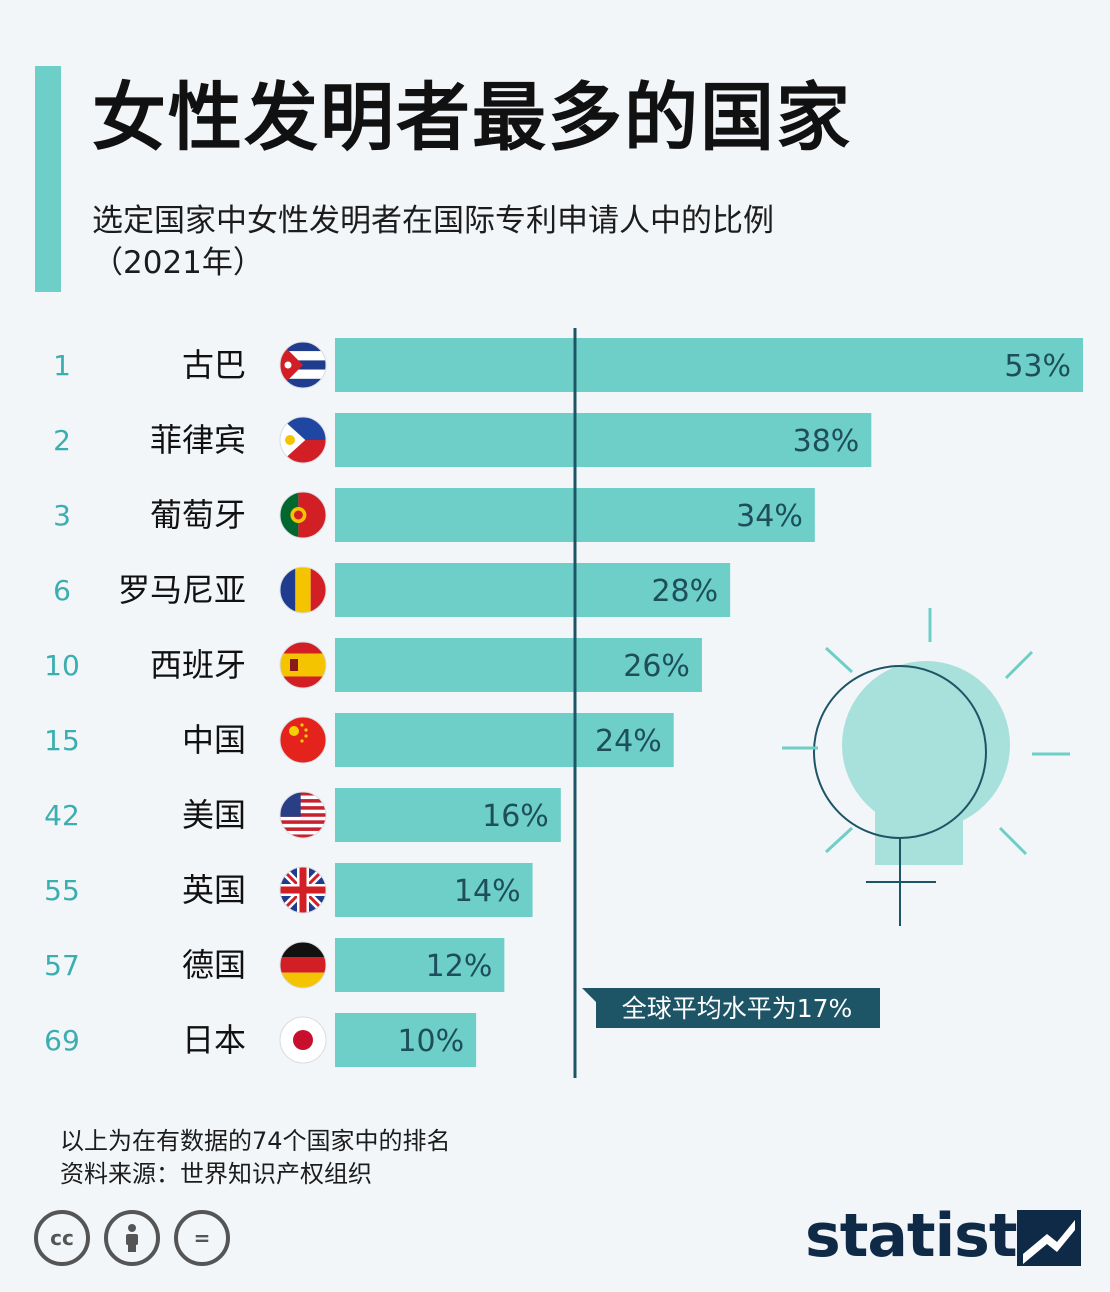  Describe the element at coordinates (628, 741) in the screenshot. I see `data-label: 24%` at that location.